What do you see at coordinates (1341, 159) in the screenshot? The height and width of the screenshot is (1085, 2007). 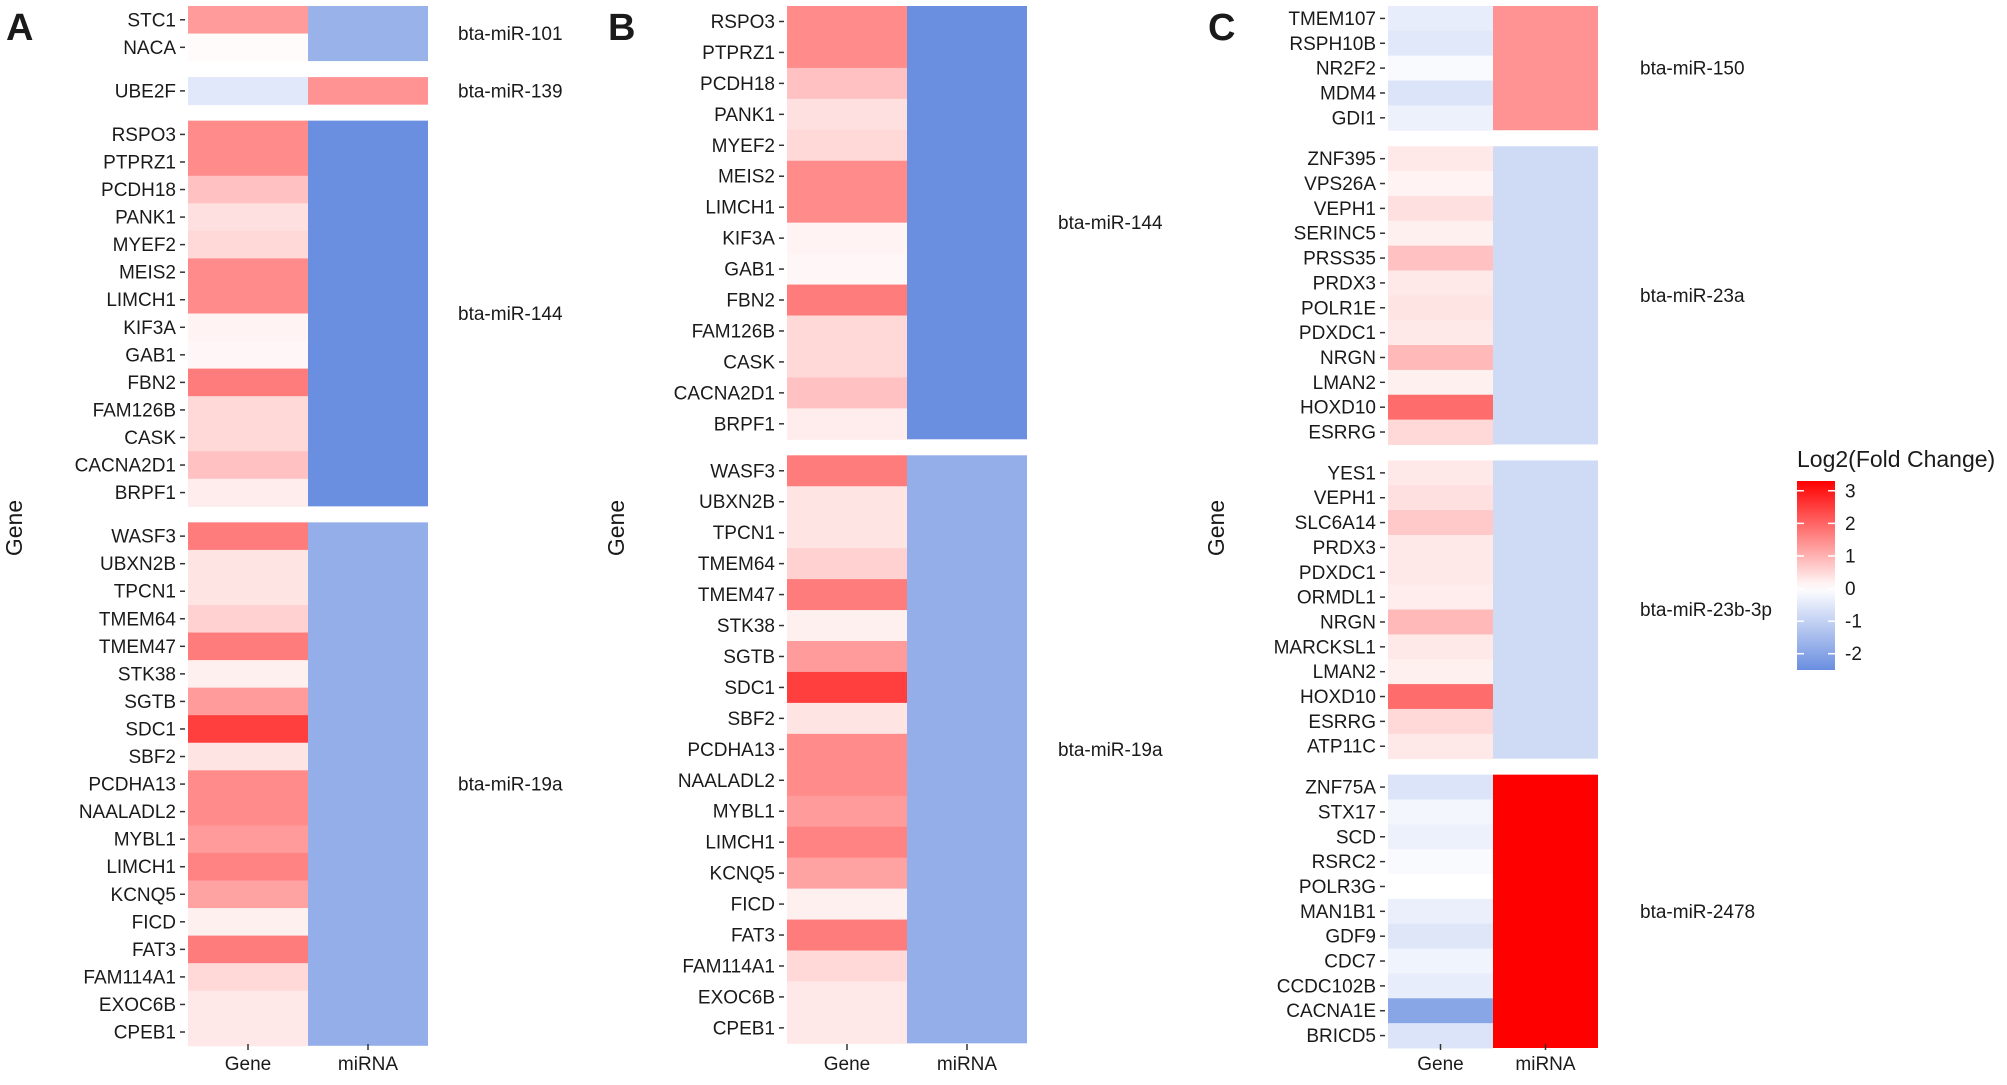 I see `gene-label-znf395: ZNF395` at bounding box center [1341, 159].